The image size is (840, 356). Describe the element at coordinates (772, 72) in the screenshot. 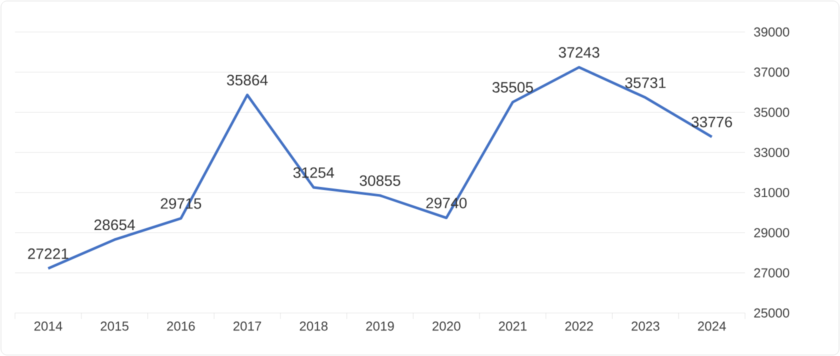

I see `y-tick-label: 37000` at that location.